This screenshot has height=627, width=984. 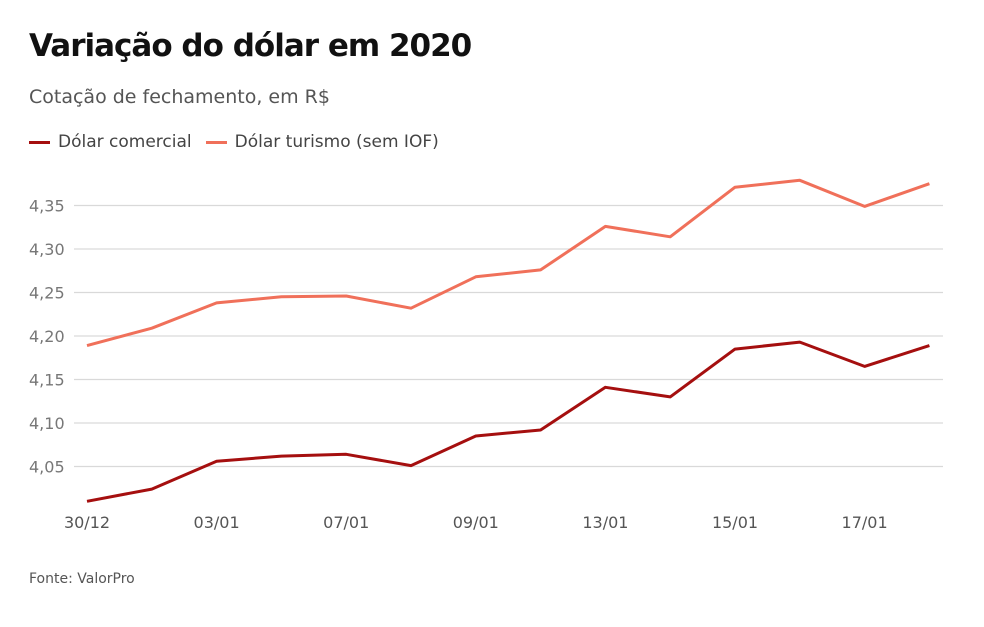 What do you see at coordinates (250, 46) in the screenshot?
I see `chart-title: Variação do dólar em 2020` at bounding box center [250, 46].